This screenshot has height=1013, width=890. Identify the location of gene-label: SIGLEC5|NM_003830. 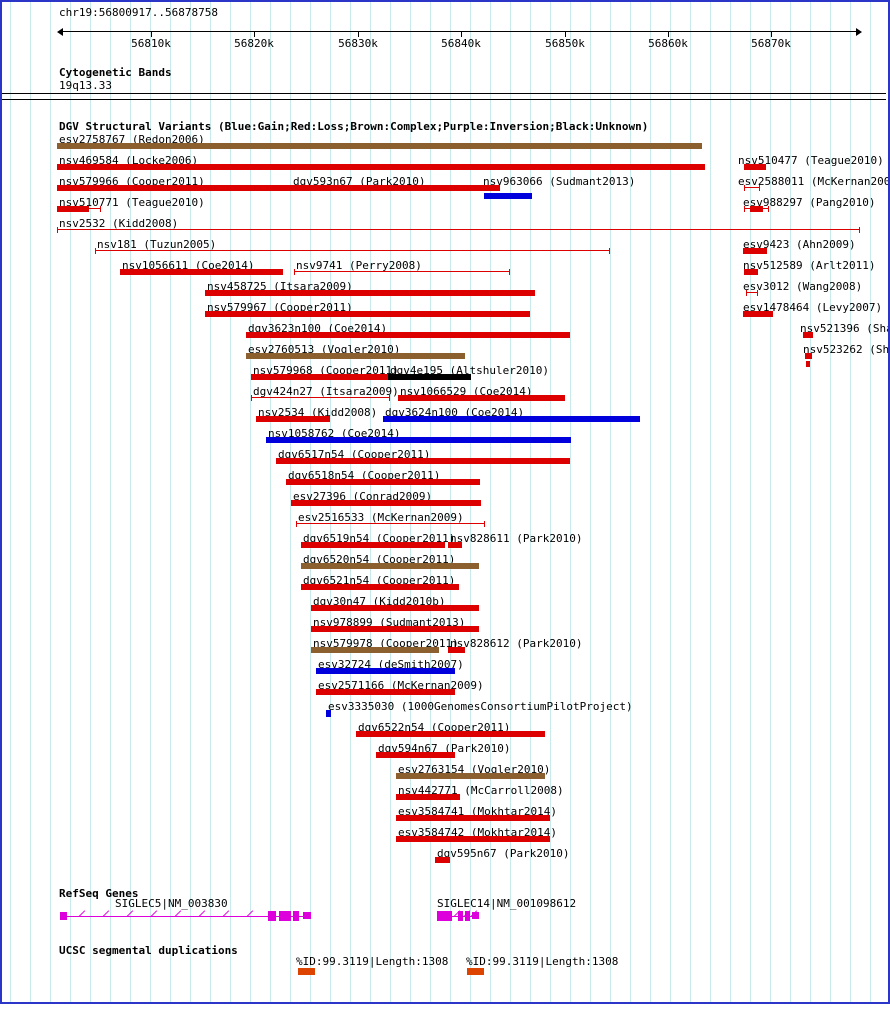
(171, 903).